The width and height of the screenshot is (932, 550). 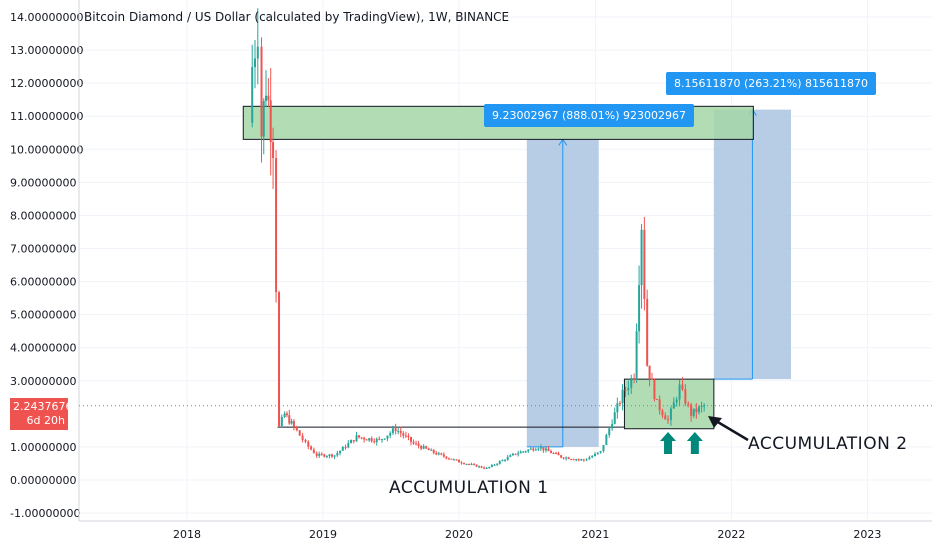 I want to click on y-tick-label: 13.00000000, so click(x=46, y=50).